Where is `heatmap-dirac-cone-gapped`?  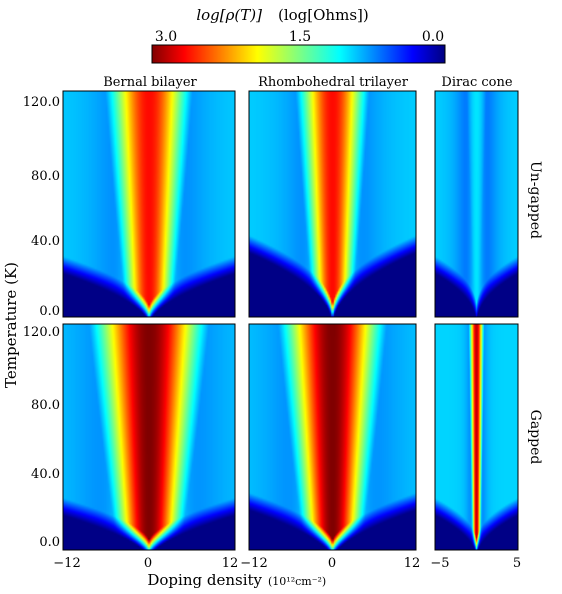
heatmap-dirac-cone-gapped is located at coordinates (476, 437).